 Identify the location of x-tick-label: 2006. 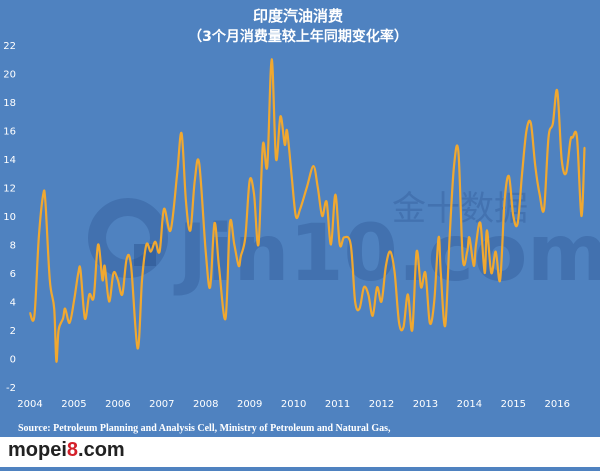
(117, 404).